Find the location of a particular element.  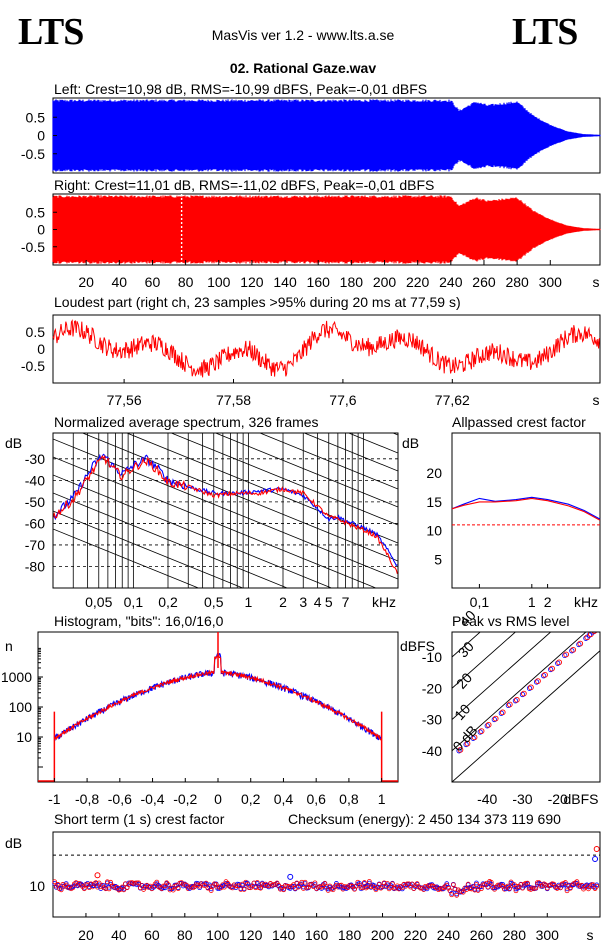

left-waveform-ytick-label: 0.5 is located at coordinates (36, 117).